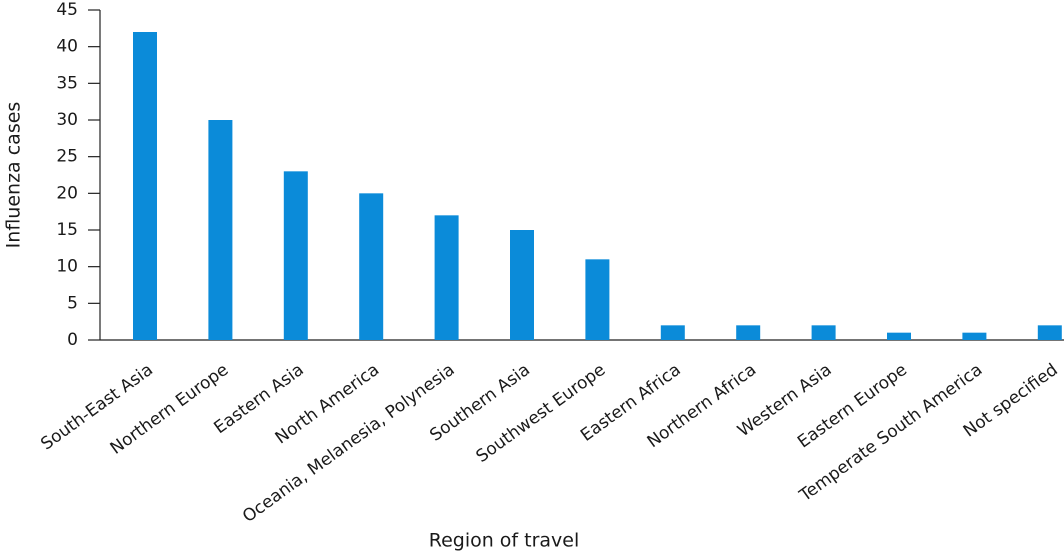 This screenshot has width=1064, height=553. Describe the element at coordinates (67, 47) in the screenshot. I see `y-tick-label: 40` at that location.